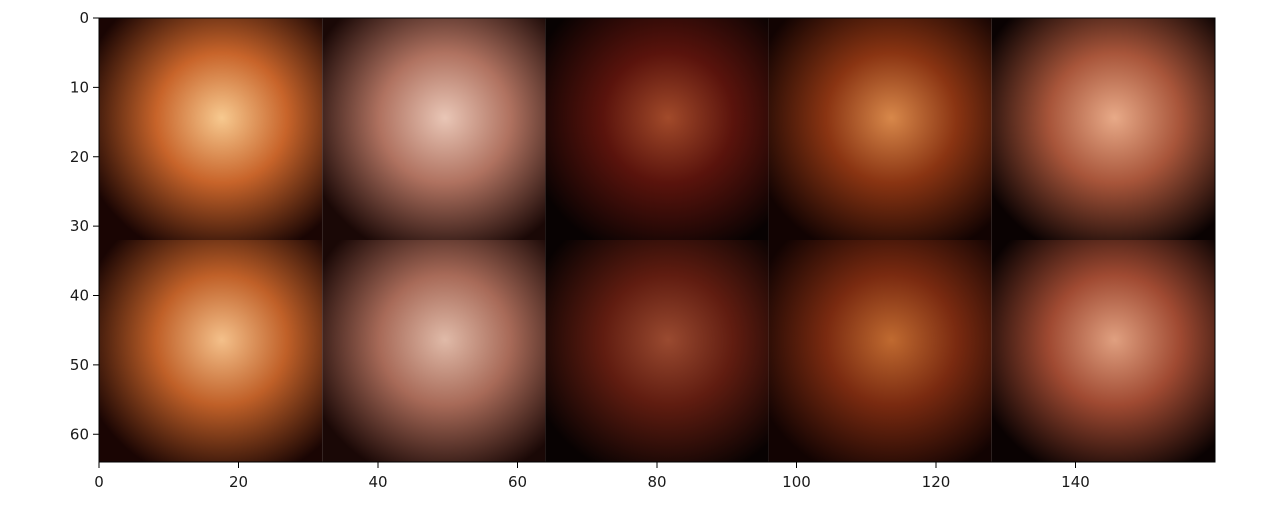  Describe the element at coordinates (211, 351) in the screenshot. I see `image-tile-r1-c0` at that location.